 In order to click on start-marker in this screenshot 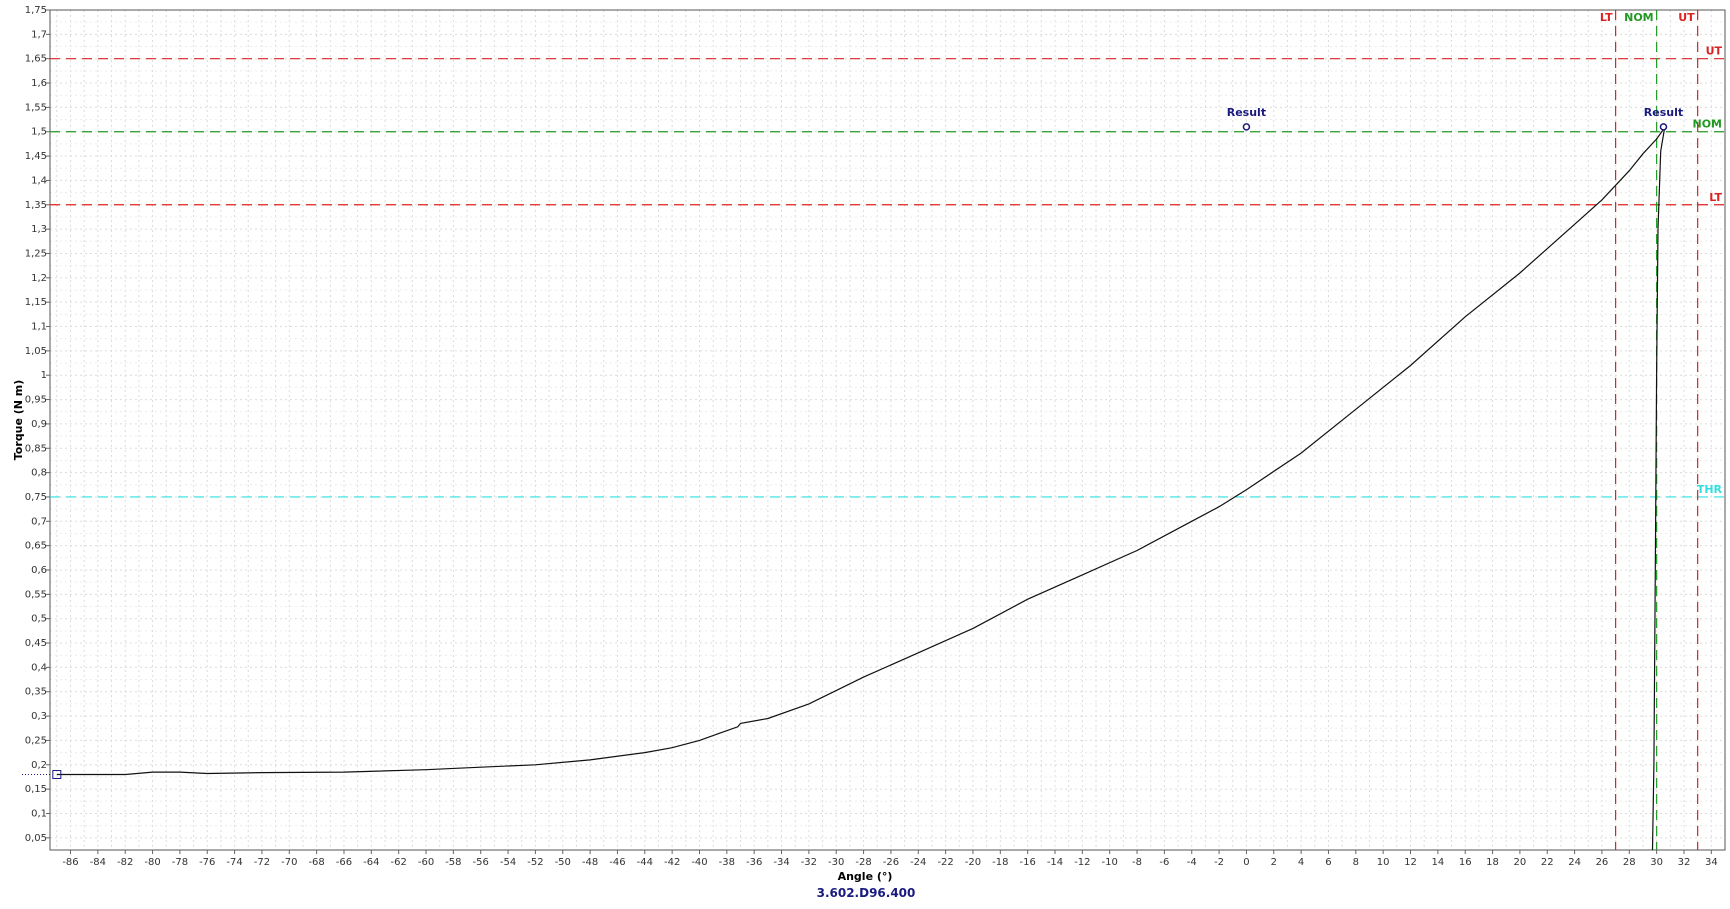, I will do `click(57, 775)`.